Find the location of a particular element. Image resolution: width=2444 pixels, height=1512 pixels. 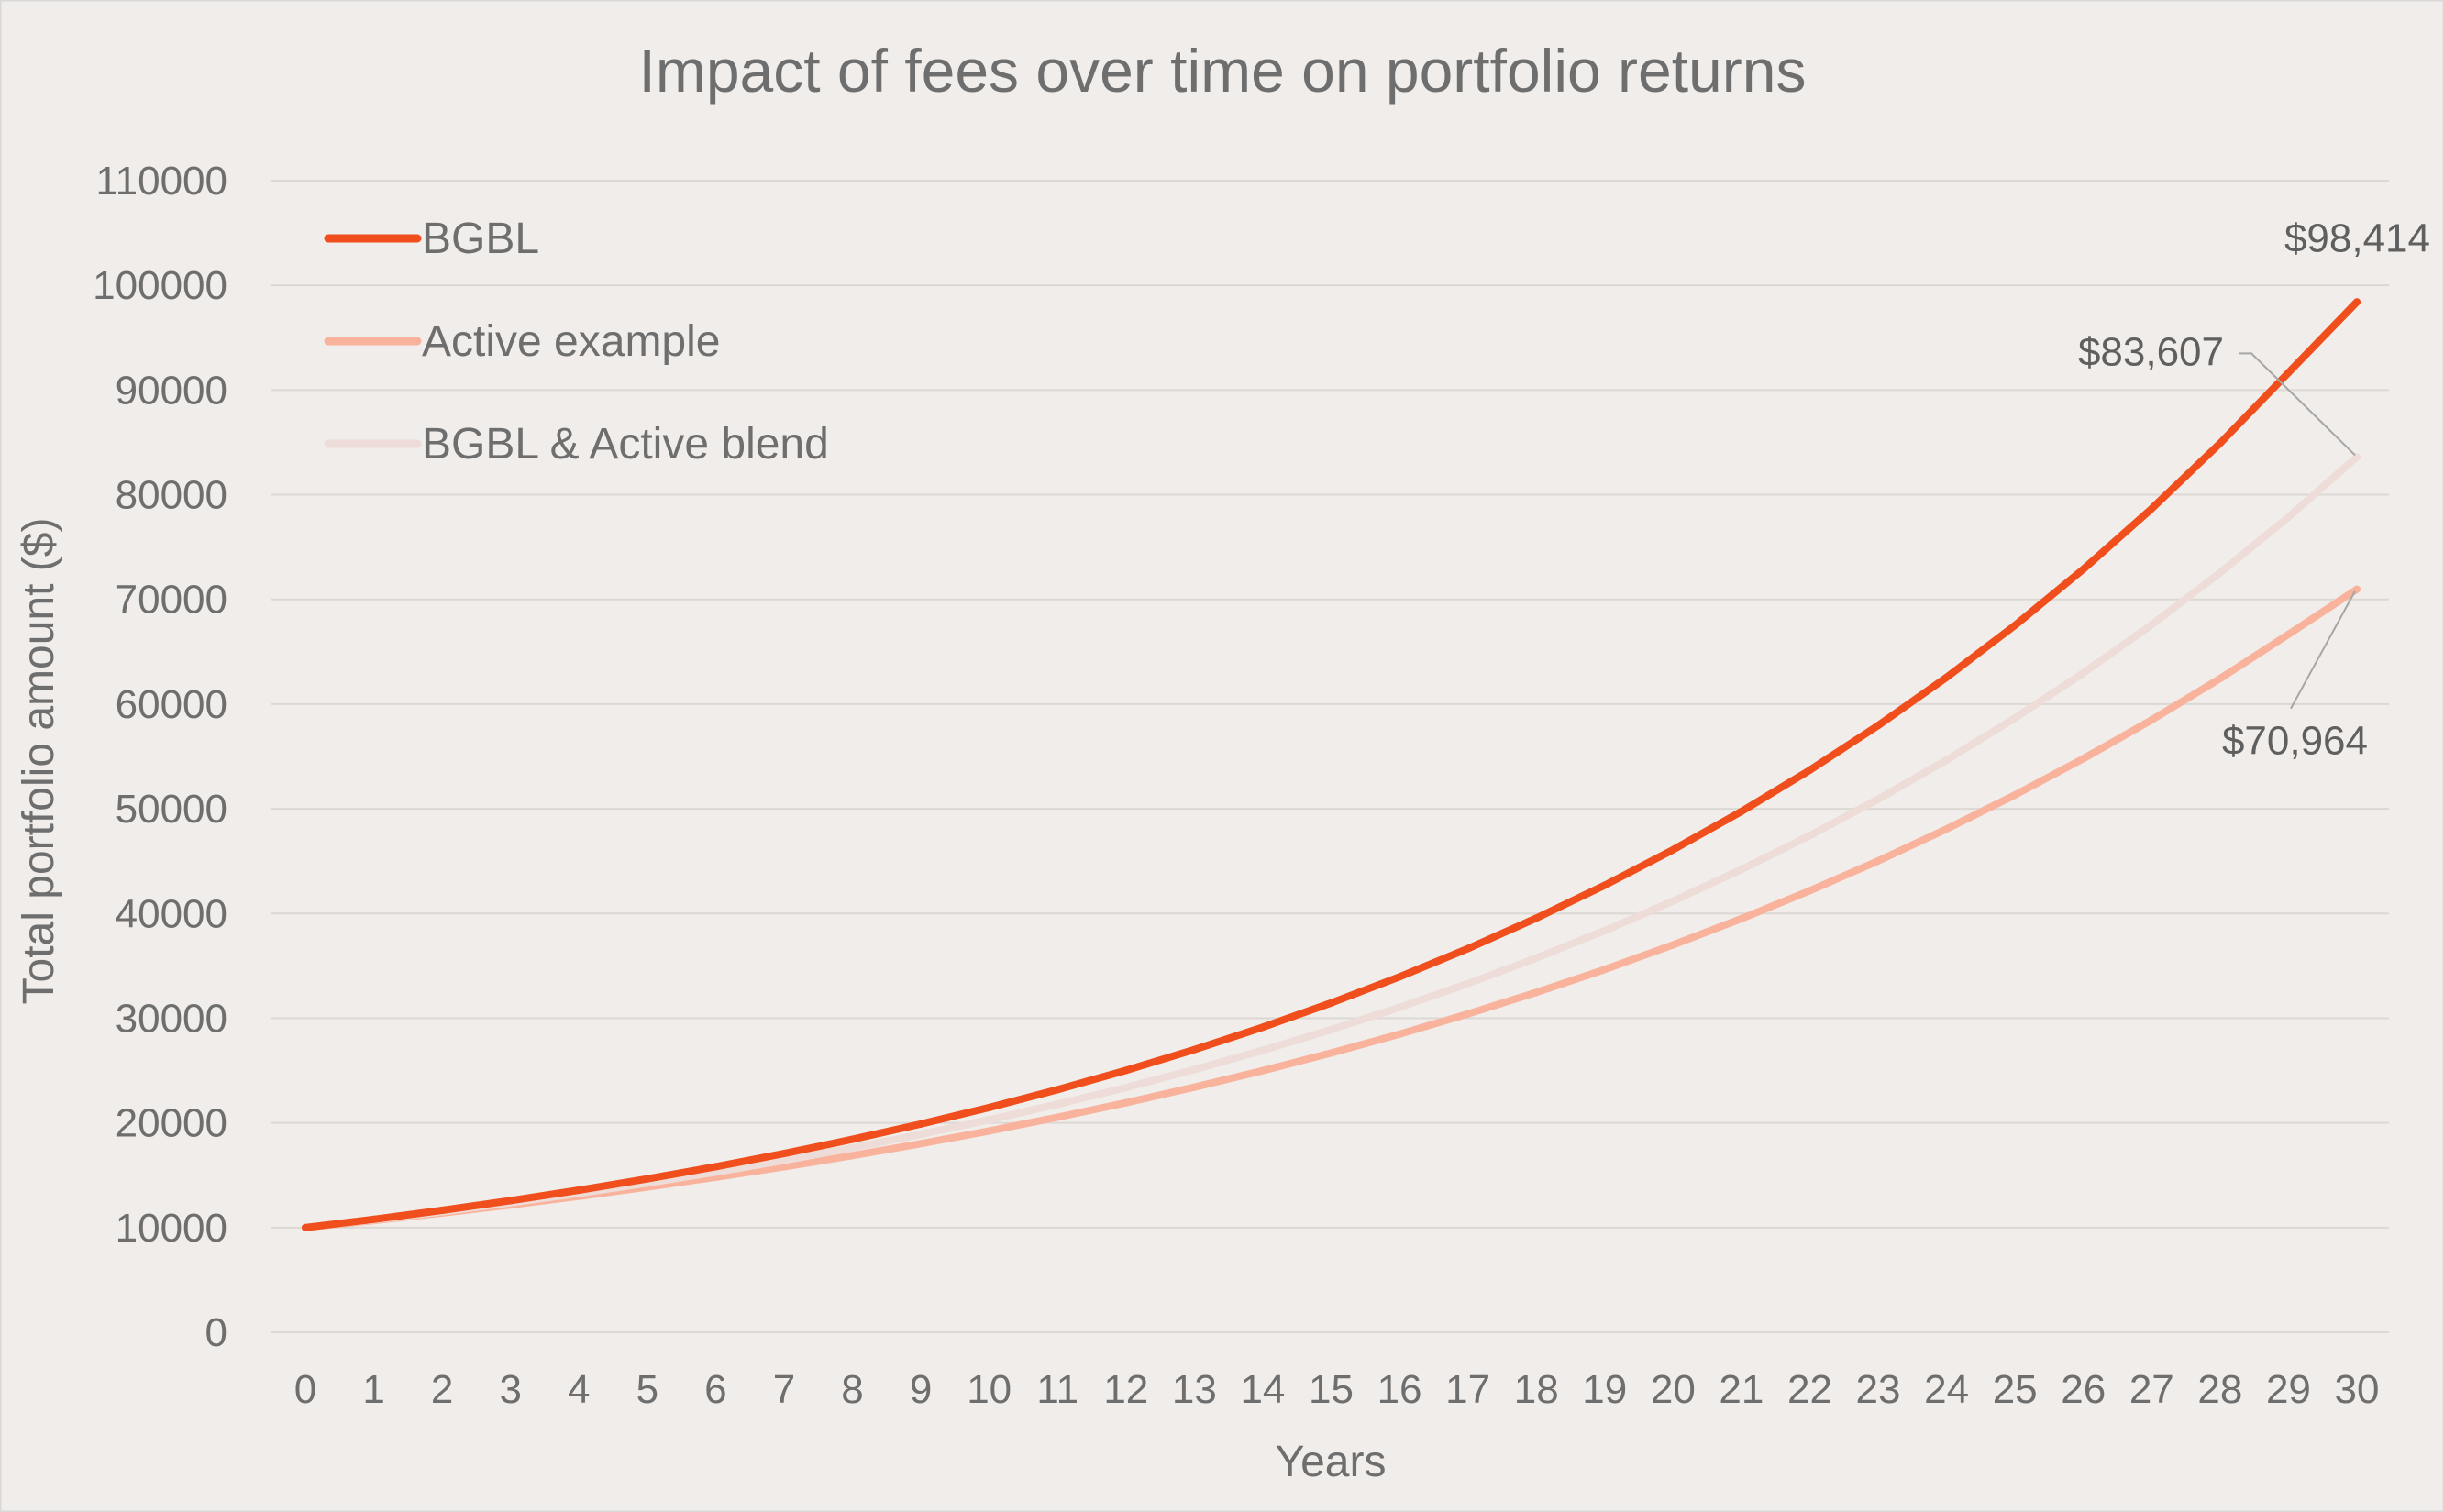

x-tick-label: 23 is located at coordinates (1878, 1389).